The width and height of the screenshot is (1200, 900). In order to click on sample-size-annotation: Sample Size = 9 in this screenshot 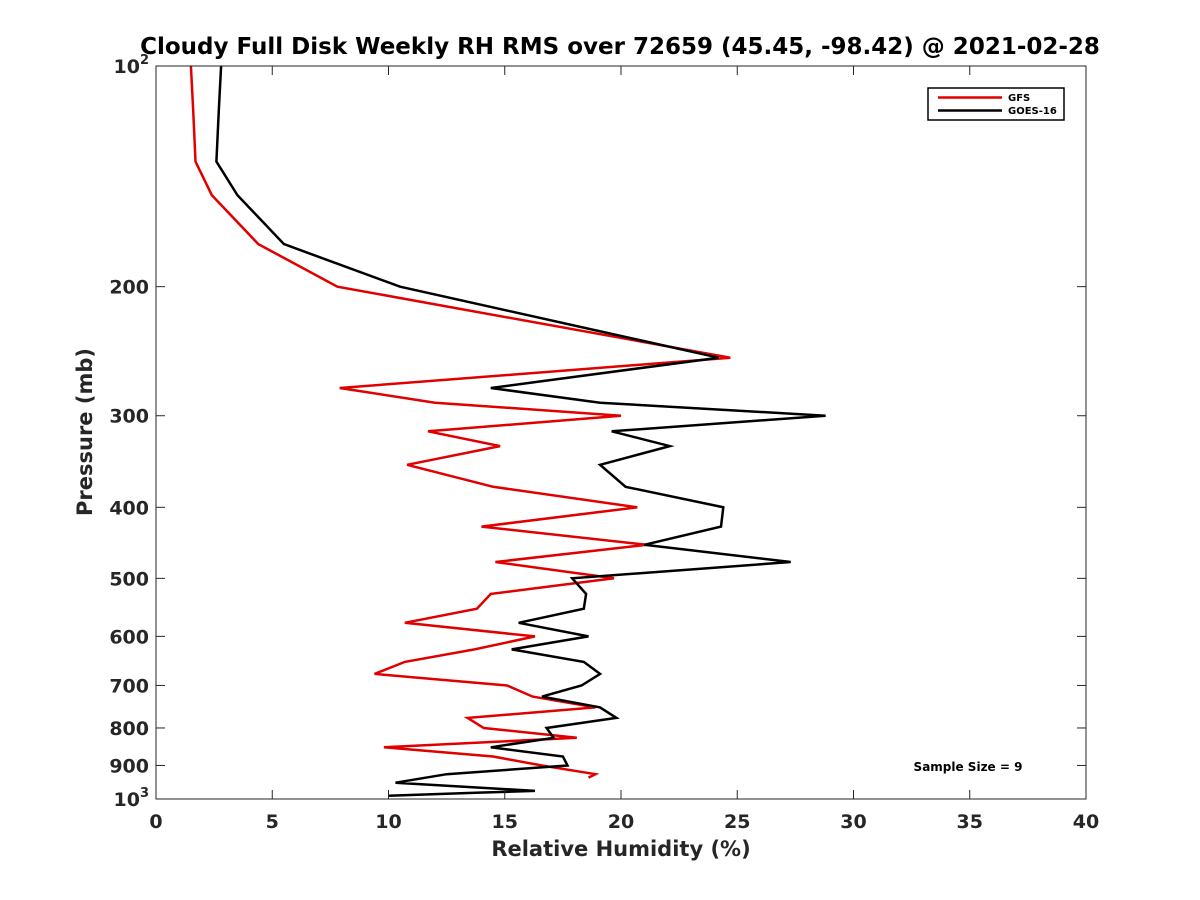, I will do `click(968, 767)`.